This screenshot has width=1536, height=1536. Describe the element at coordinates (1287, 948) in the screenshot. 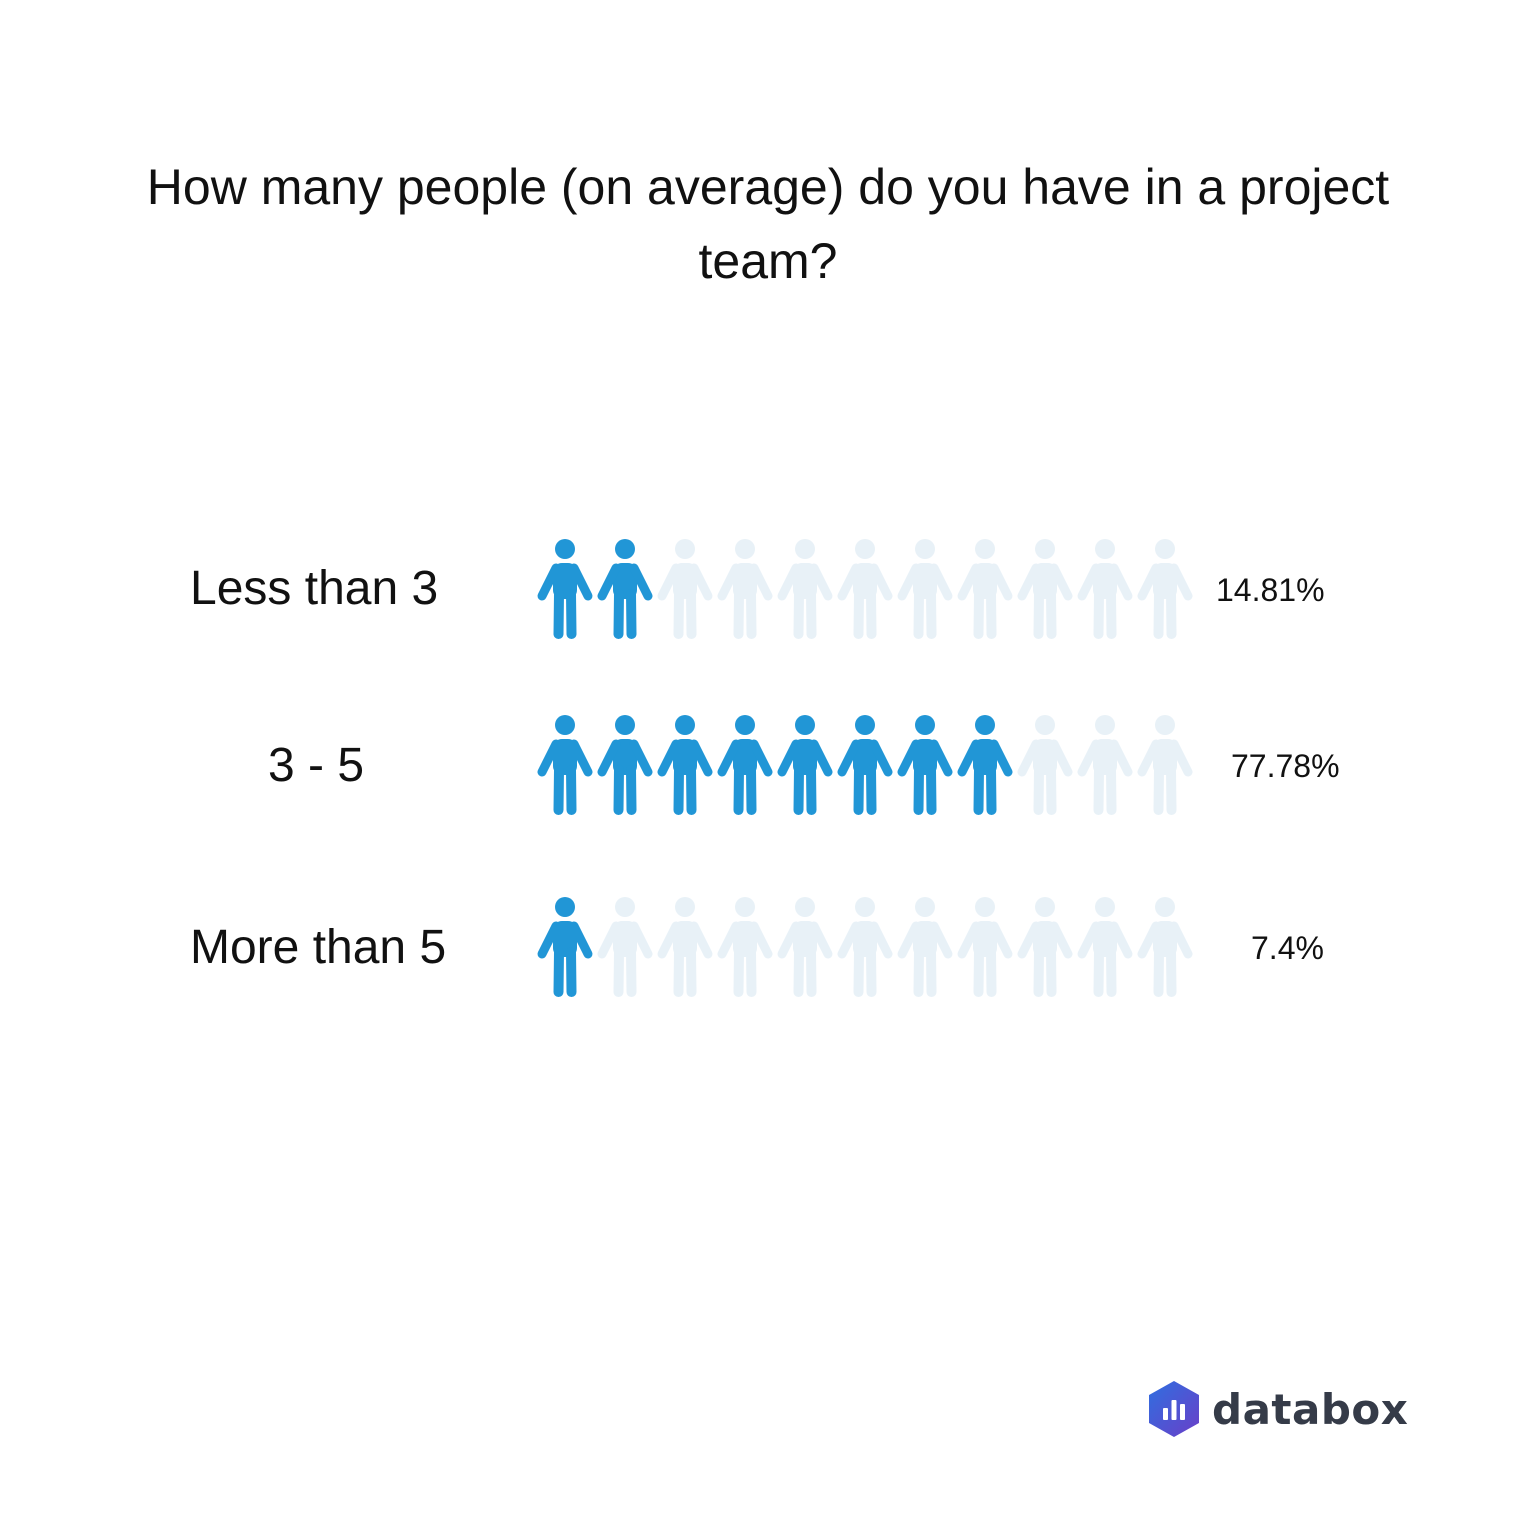

I see `row-value-more-than-5: 7.4%` at that location.